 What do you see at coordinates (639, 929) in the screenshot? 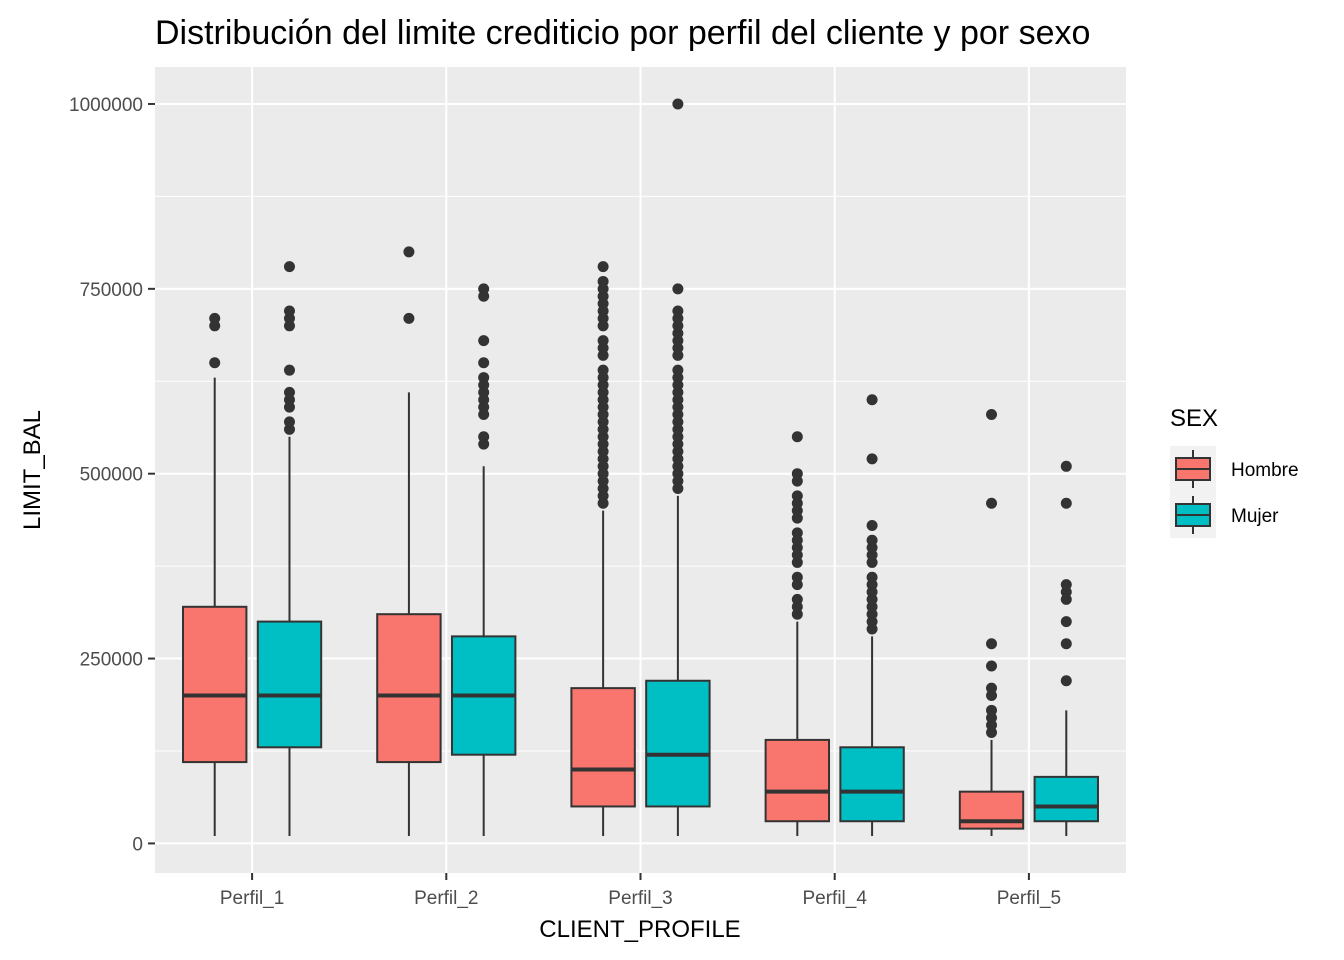
I see `x-axis-title: CLIENT_PROFILE` at bounding box center [639, 929].